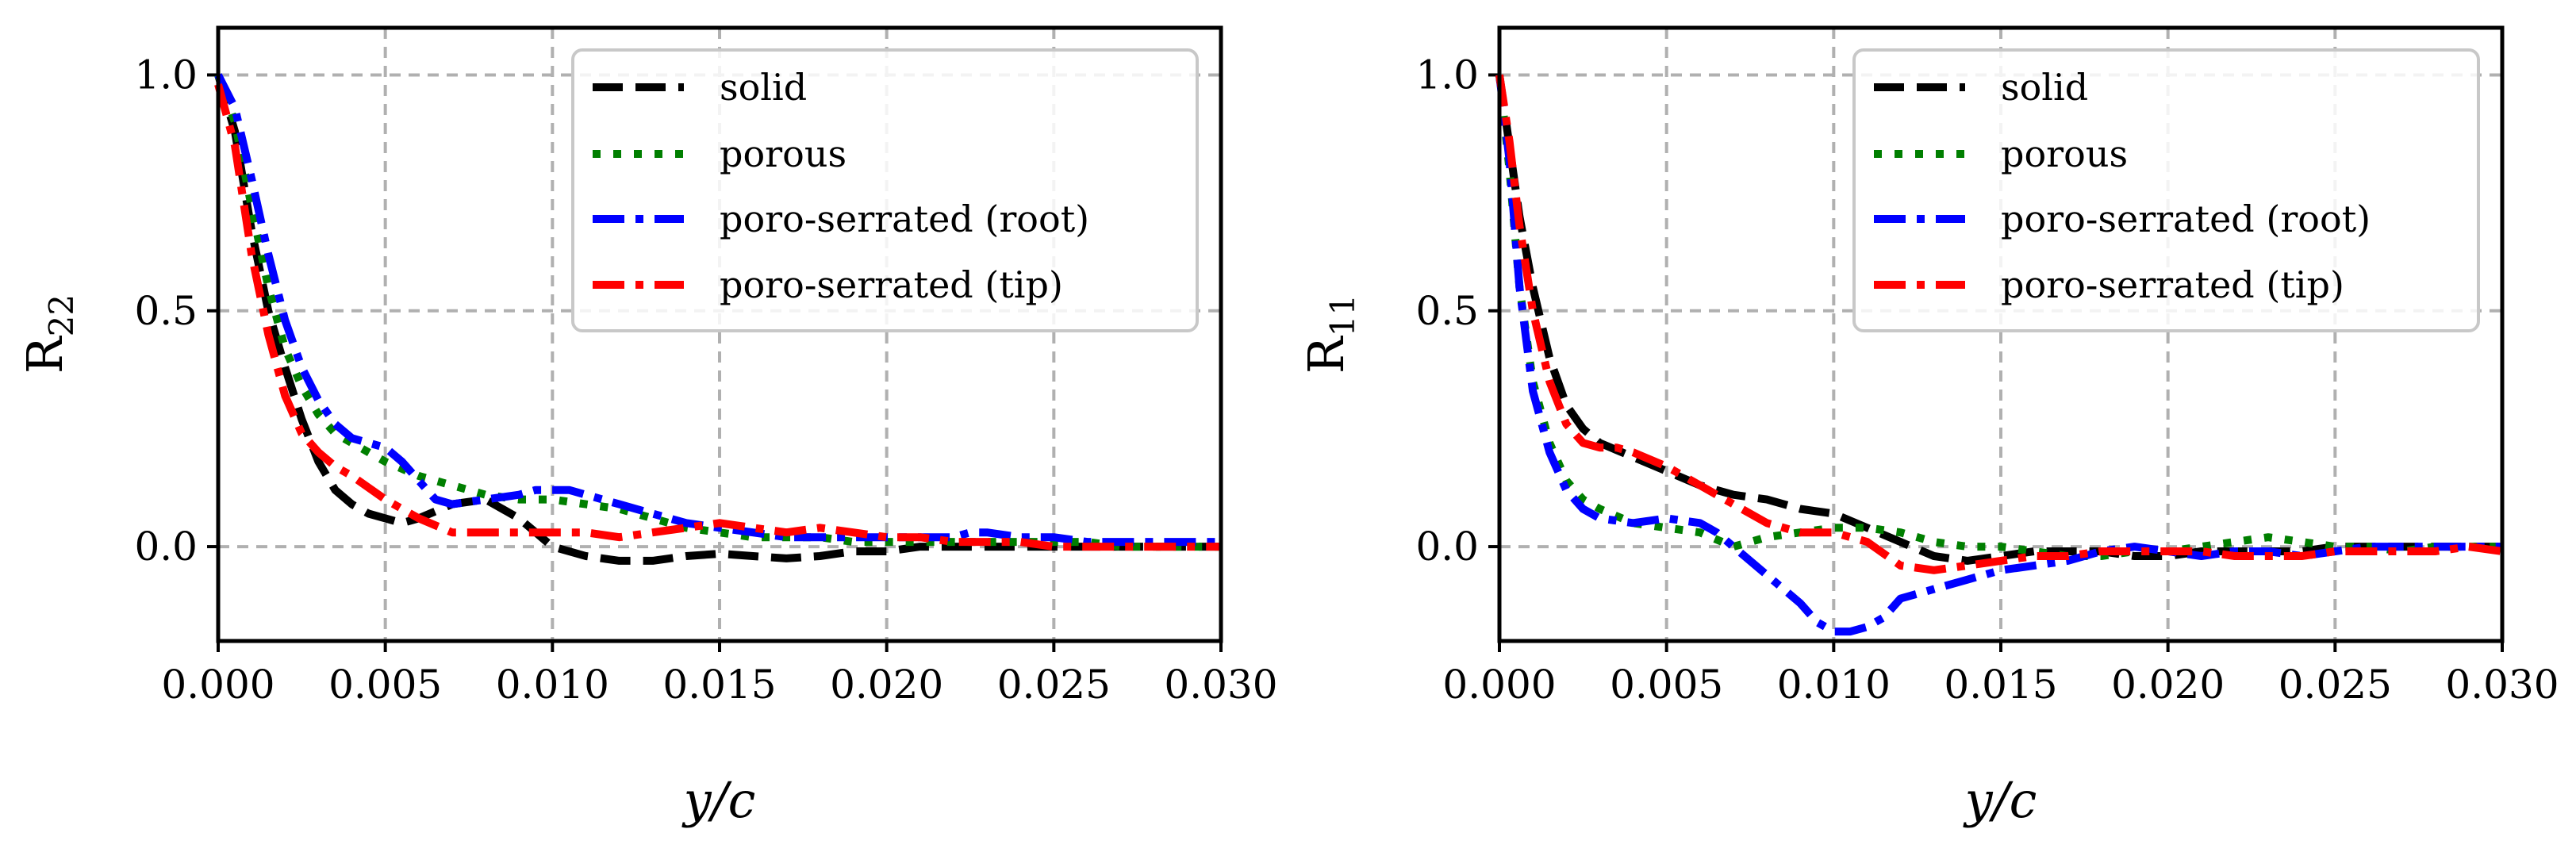 This screenshot has width=2576, height=852. Describe the element at coordinates (552, 685) in the screenshot. I see `left-xtick-label: 0.010` at that location.